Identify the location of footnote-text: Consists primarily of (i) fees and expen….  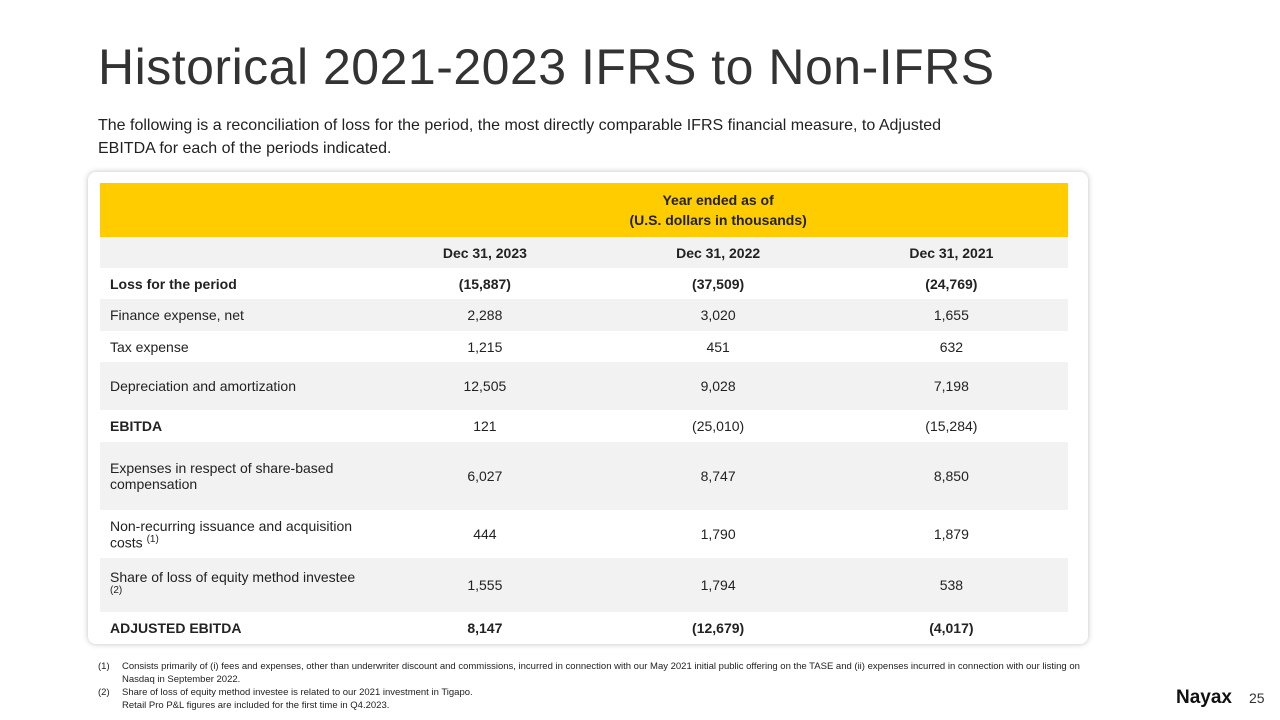
(610, 673).